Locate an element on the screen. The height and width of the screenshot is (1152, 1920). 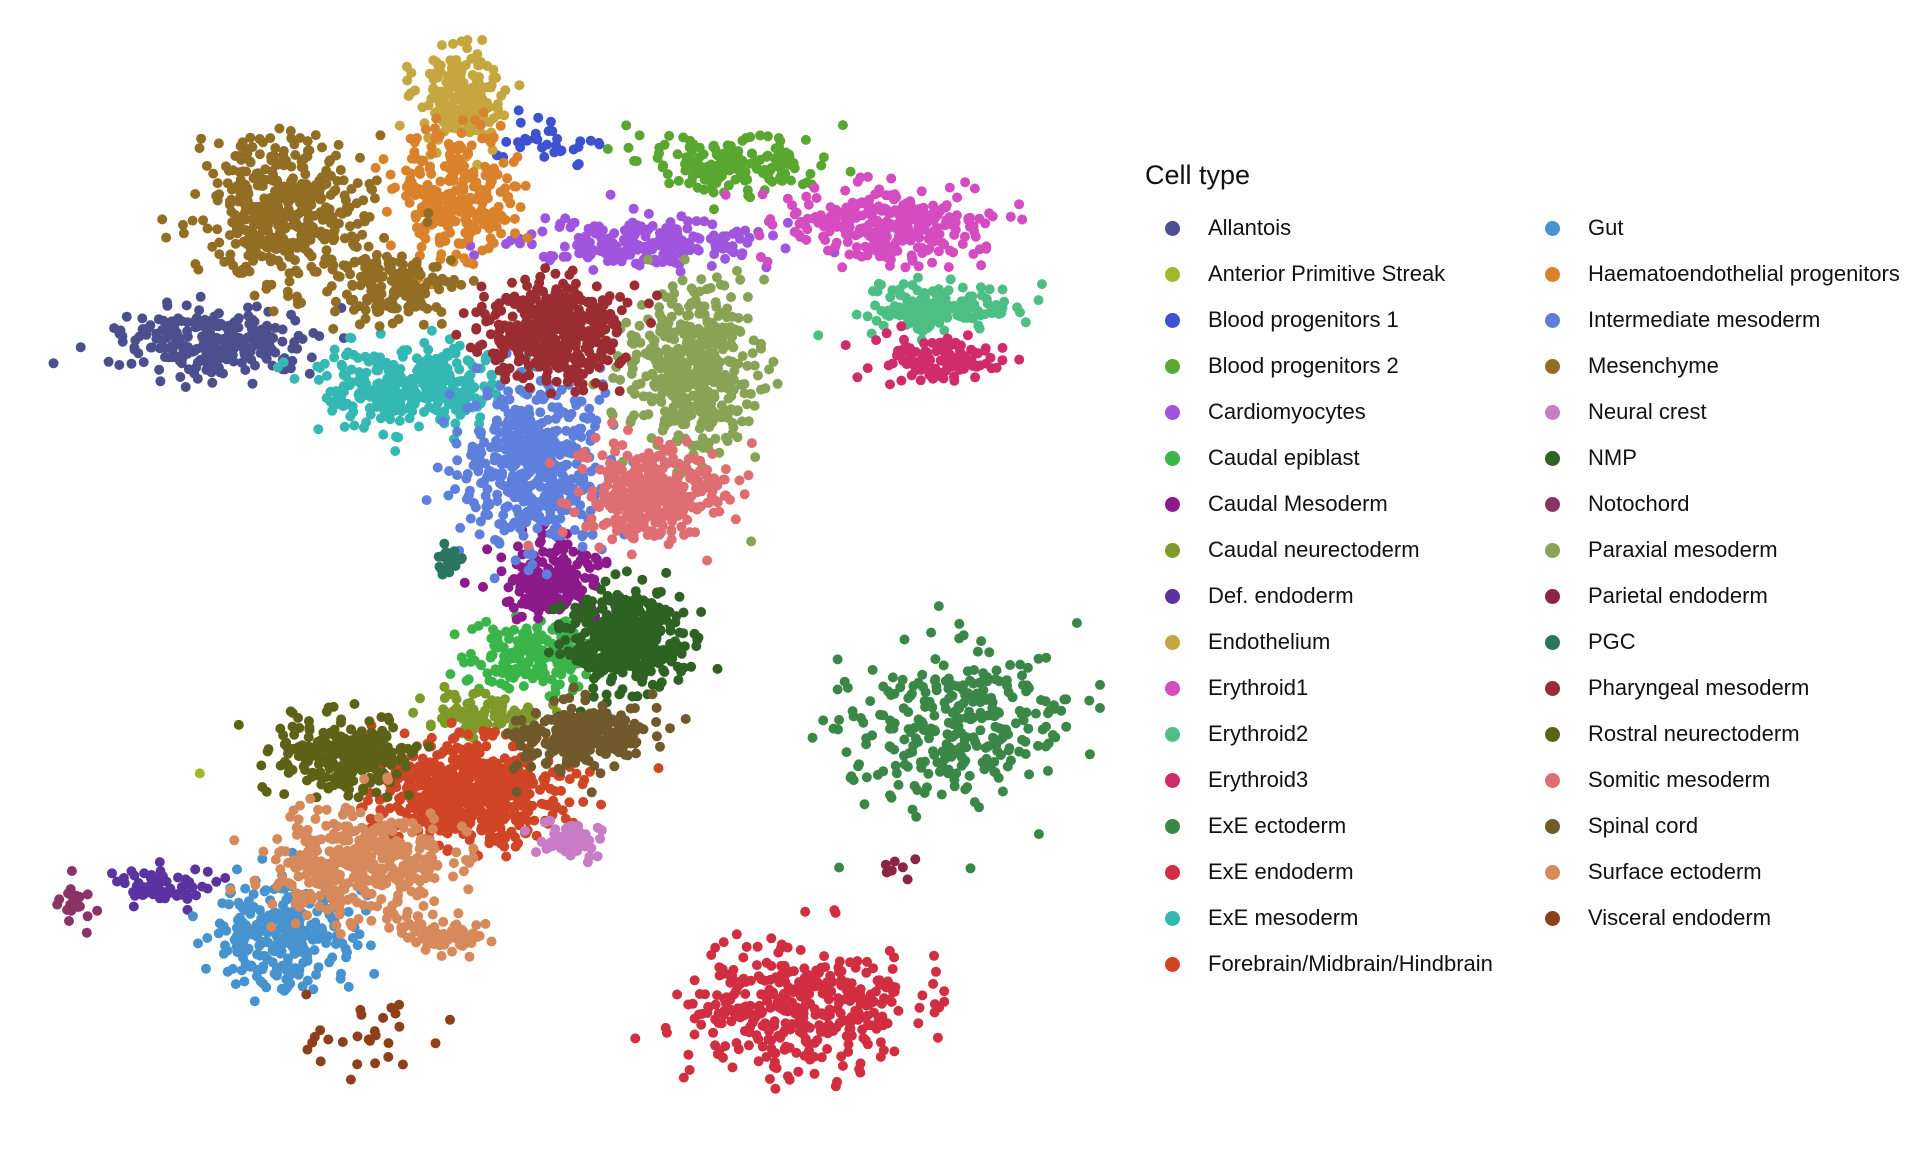
series-exe-endoderm is located at coordinates (790, 999).